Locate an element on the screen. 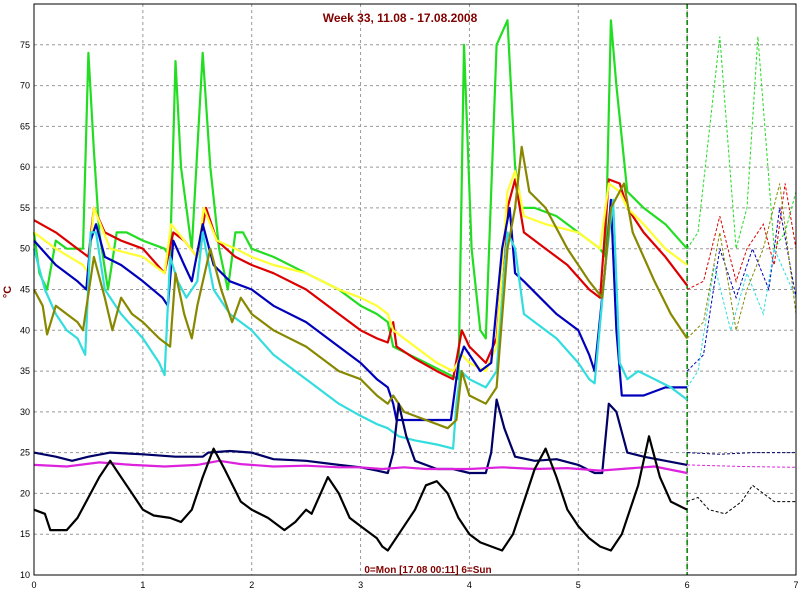  y-tick-label: 30 is located at coordinates (25, 412).